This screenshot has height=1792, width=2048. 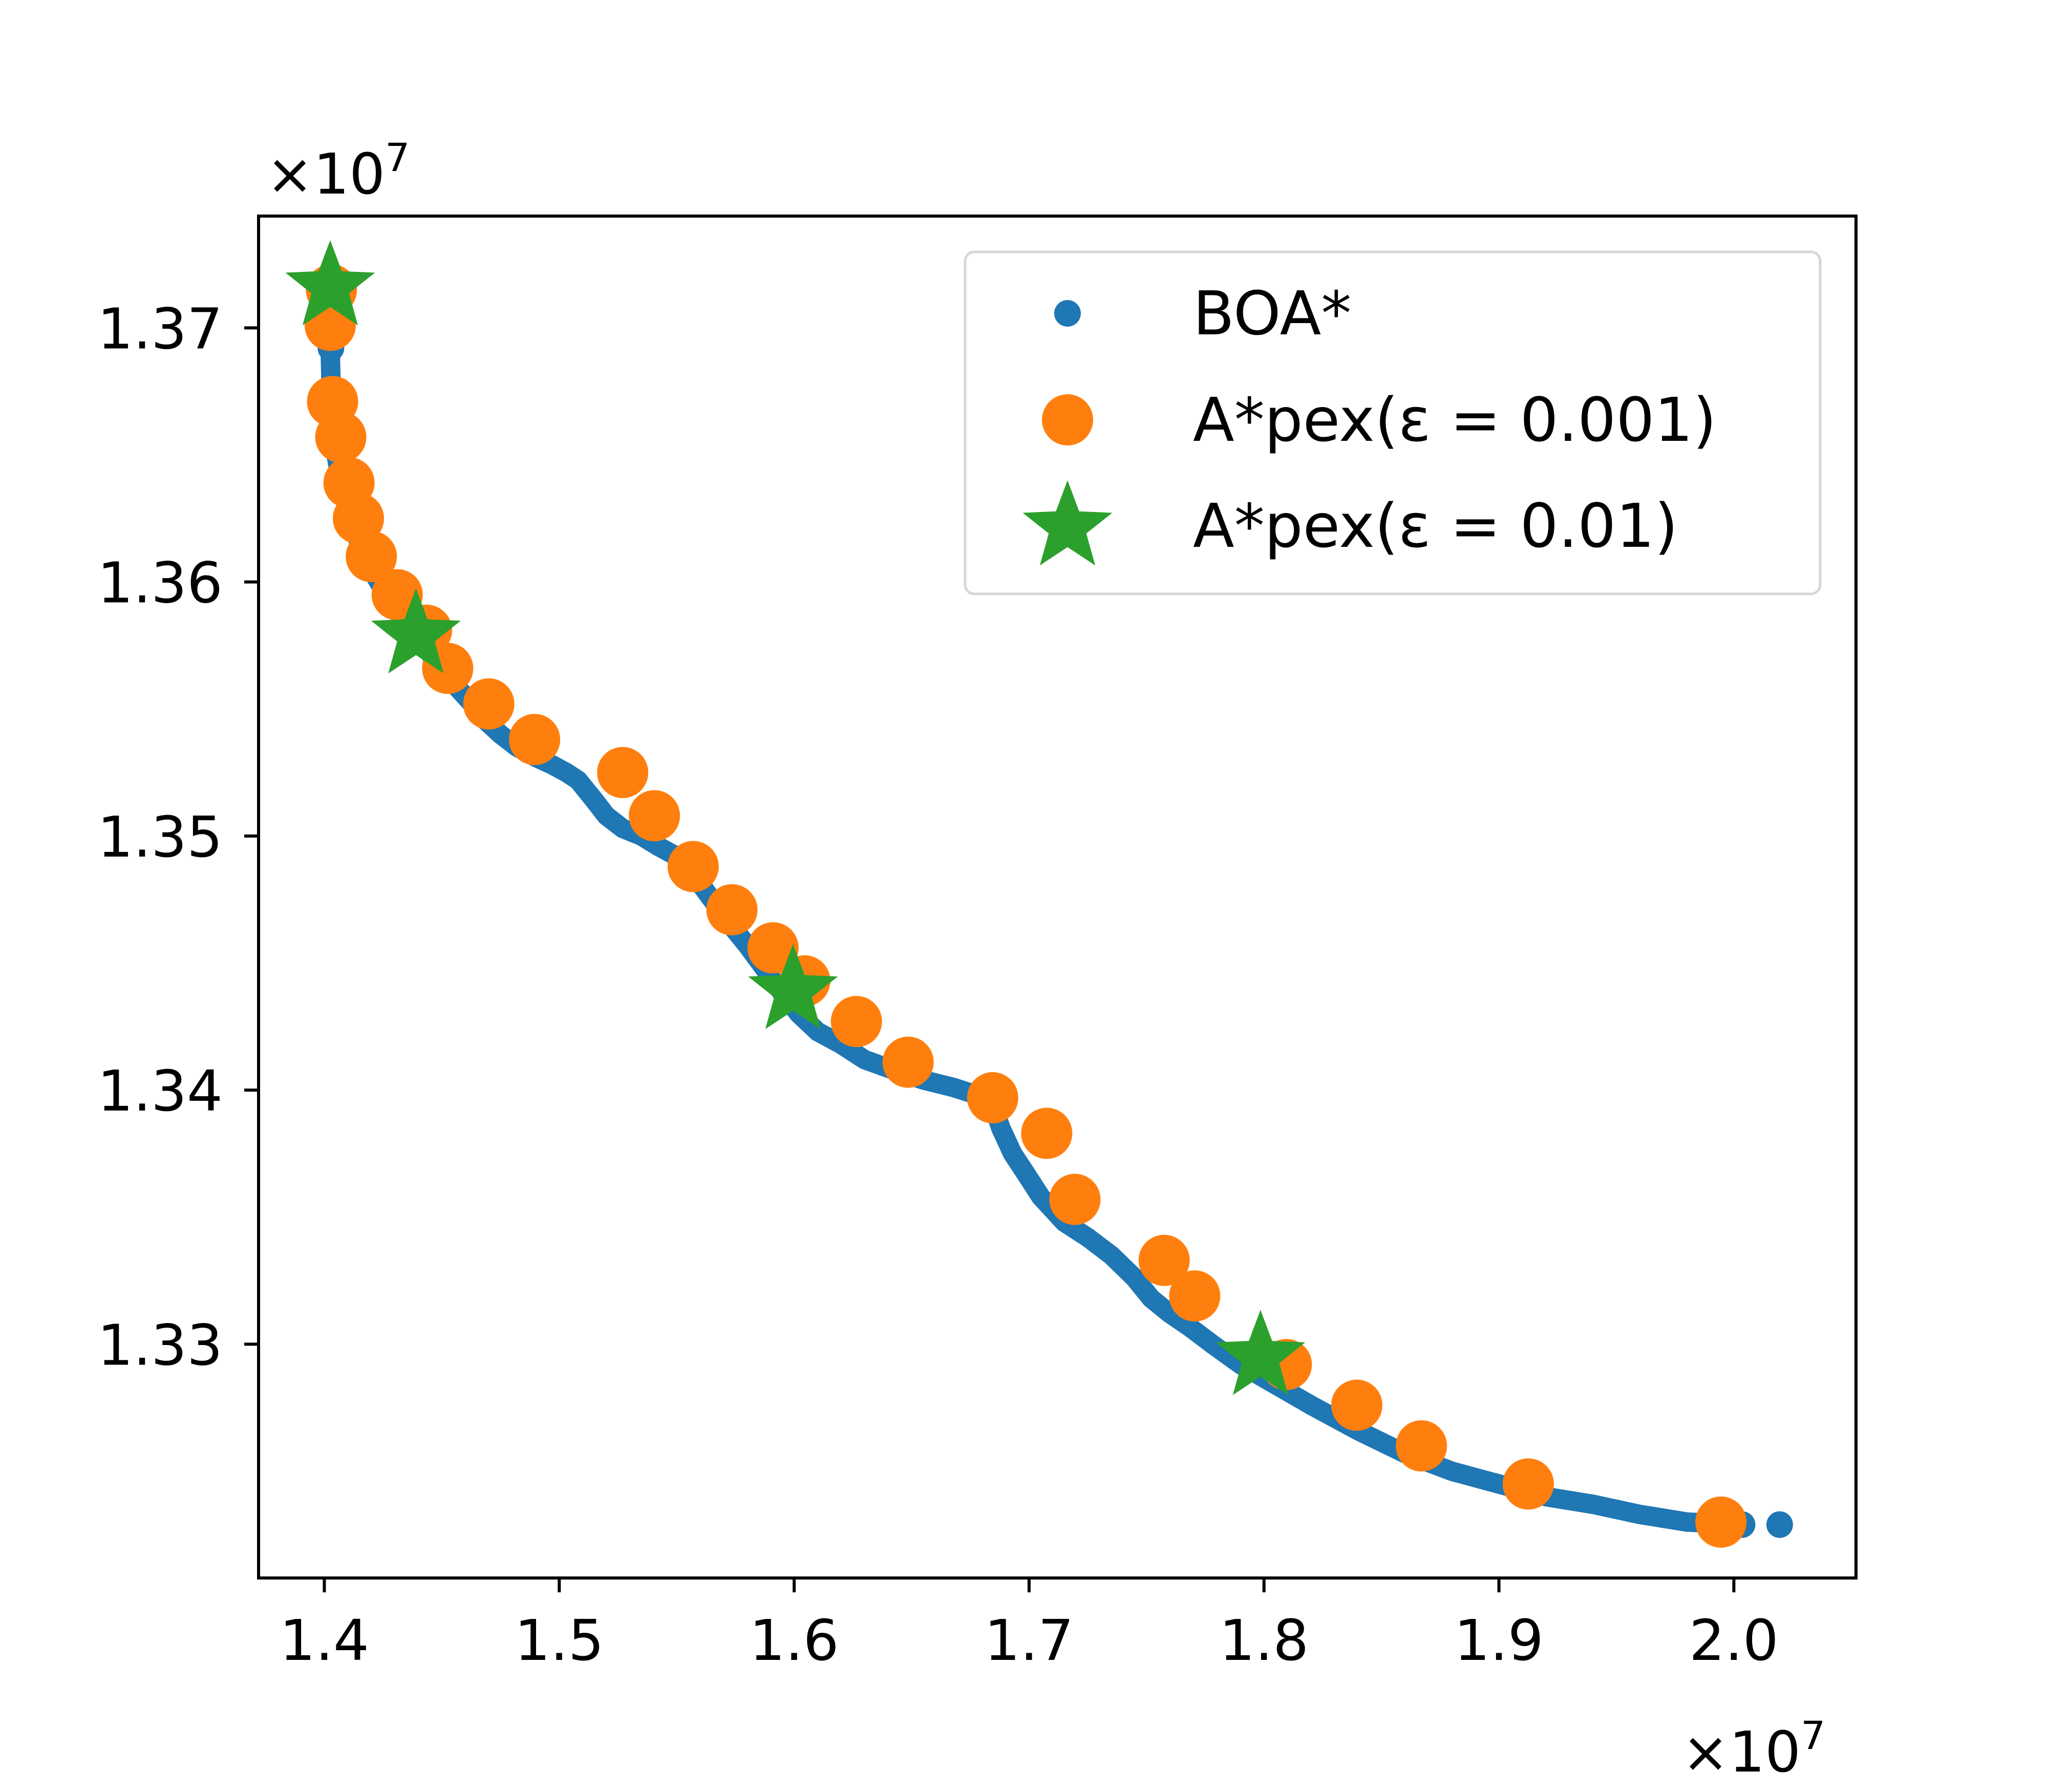 I want to click on legend-marker-boa, so click(x=1067, y=313).